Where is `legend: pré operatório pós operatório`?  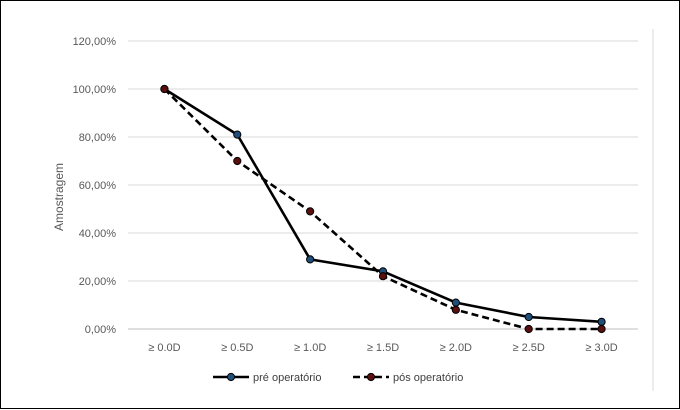
legend: pré operatório pós operatório is located at coordinates (338, 378).